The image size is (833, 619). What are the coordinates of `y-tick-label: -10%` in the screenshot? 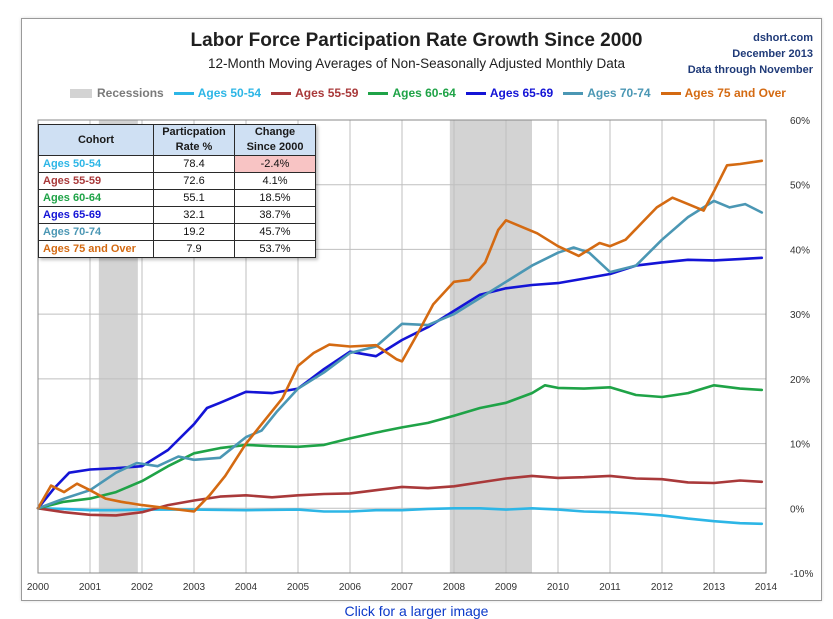 It's located at (801, 574).